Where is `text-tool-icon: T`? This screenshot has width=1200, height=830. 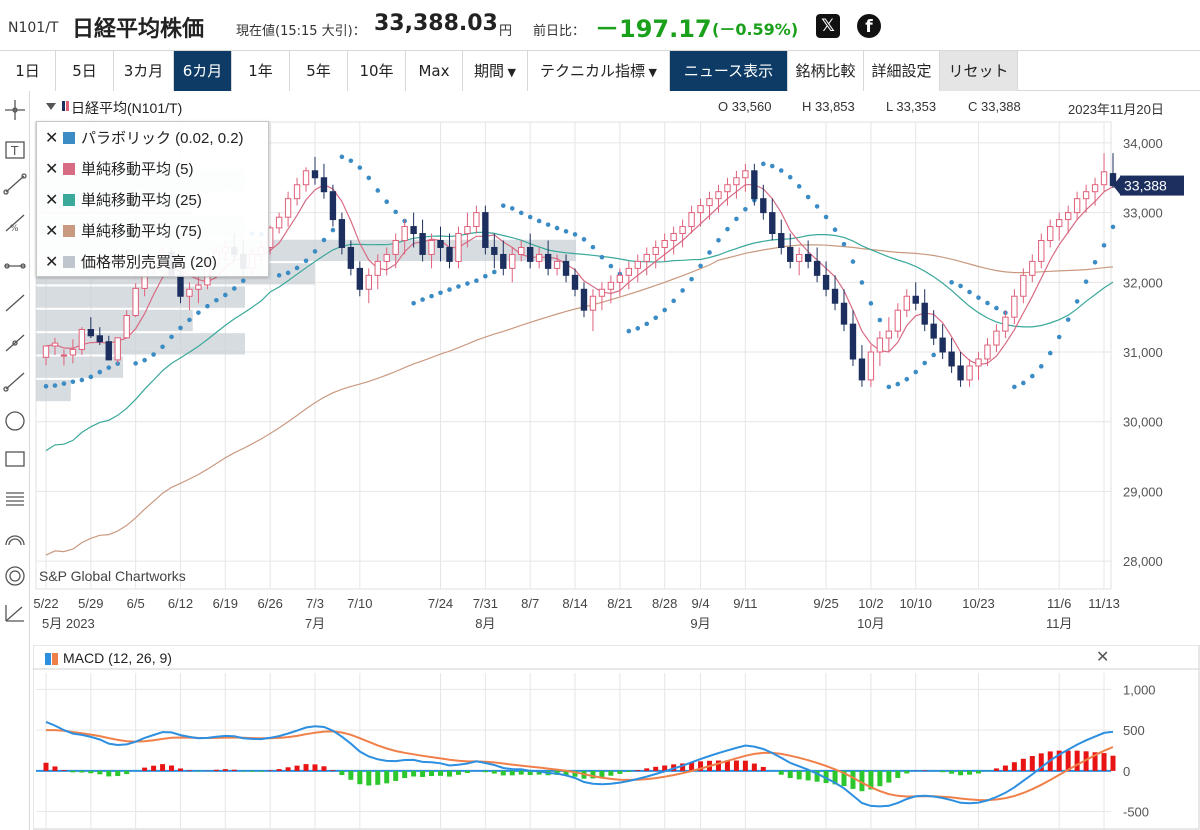
text-tool-icon: T is located at coordinates (15, 150).